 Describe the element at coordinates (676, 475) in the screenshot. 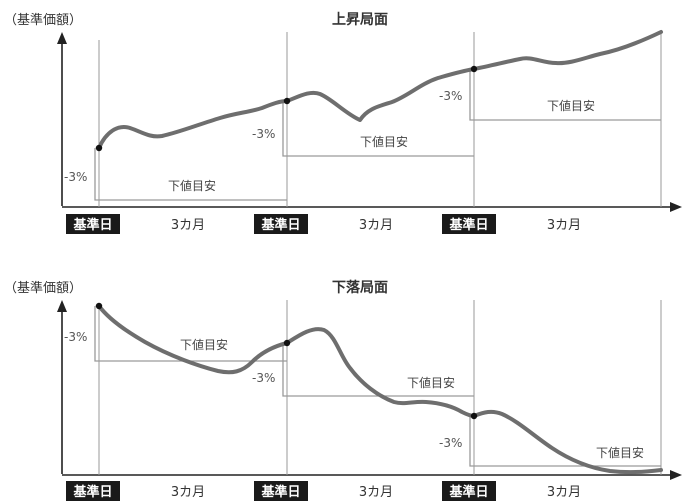

I see `falling-x-axis-arrow` at that location.